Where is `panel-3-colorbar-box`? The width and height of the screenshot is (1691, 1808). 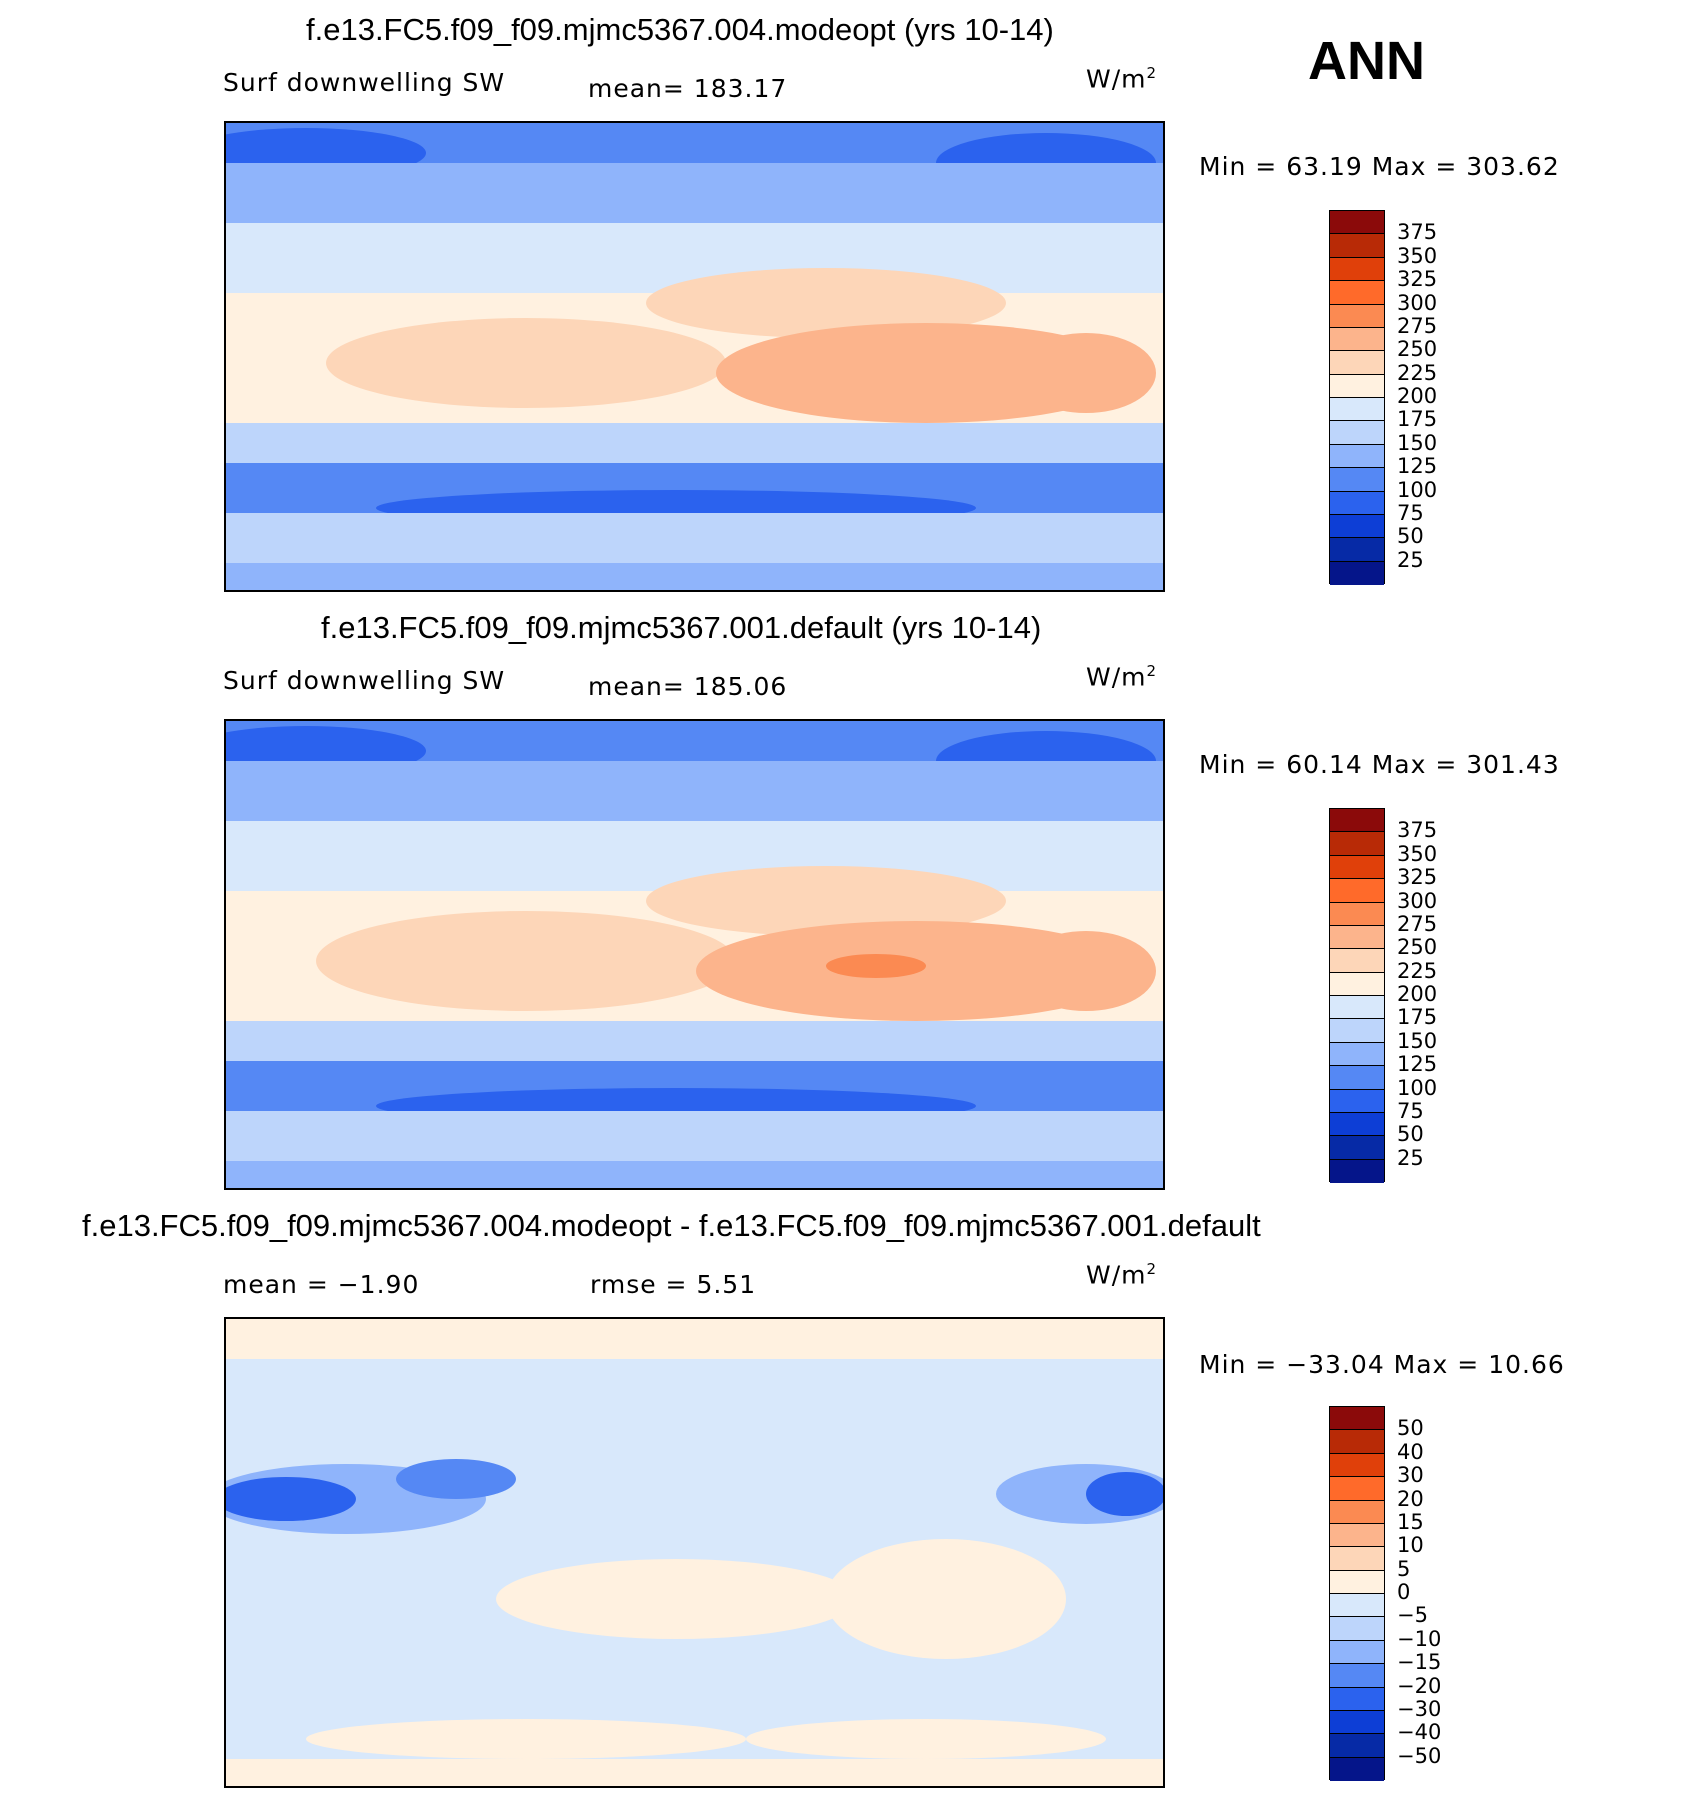 panel-3-colorbar-box is located at coordinates (1357, 1593).